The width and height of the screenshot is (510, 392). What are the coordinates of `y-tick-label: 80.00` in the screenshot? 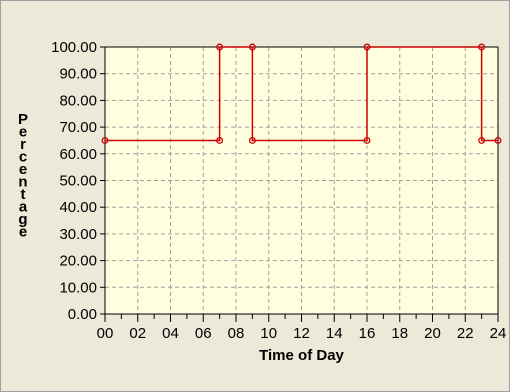 It's located at (78, 100).